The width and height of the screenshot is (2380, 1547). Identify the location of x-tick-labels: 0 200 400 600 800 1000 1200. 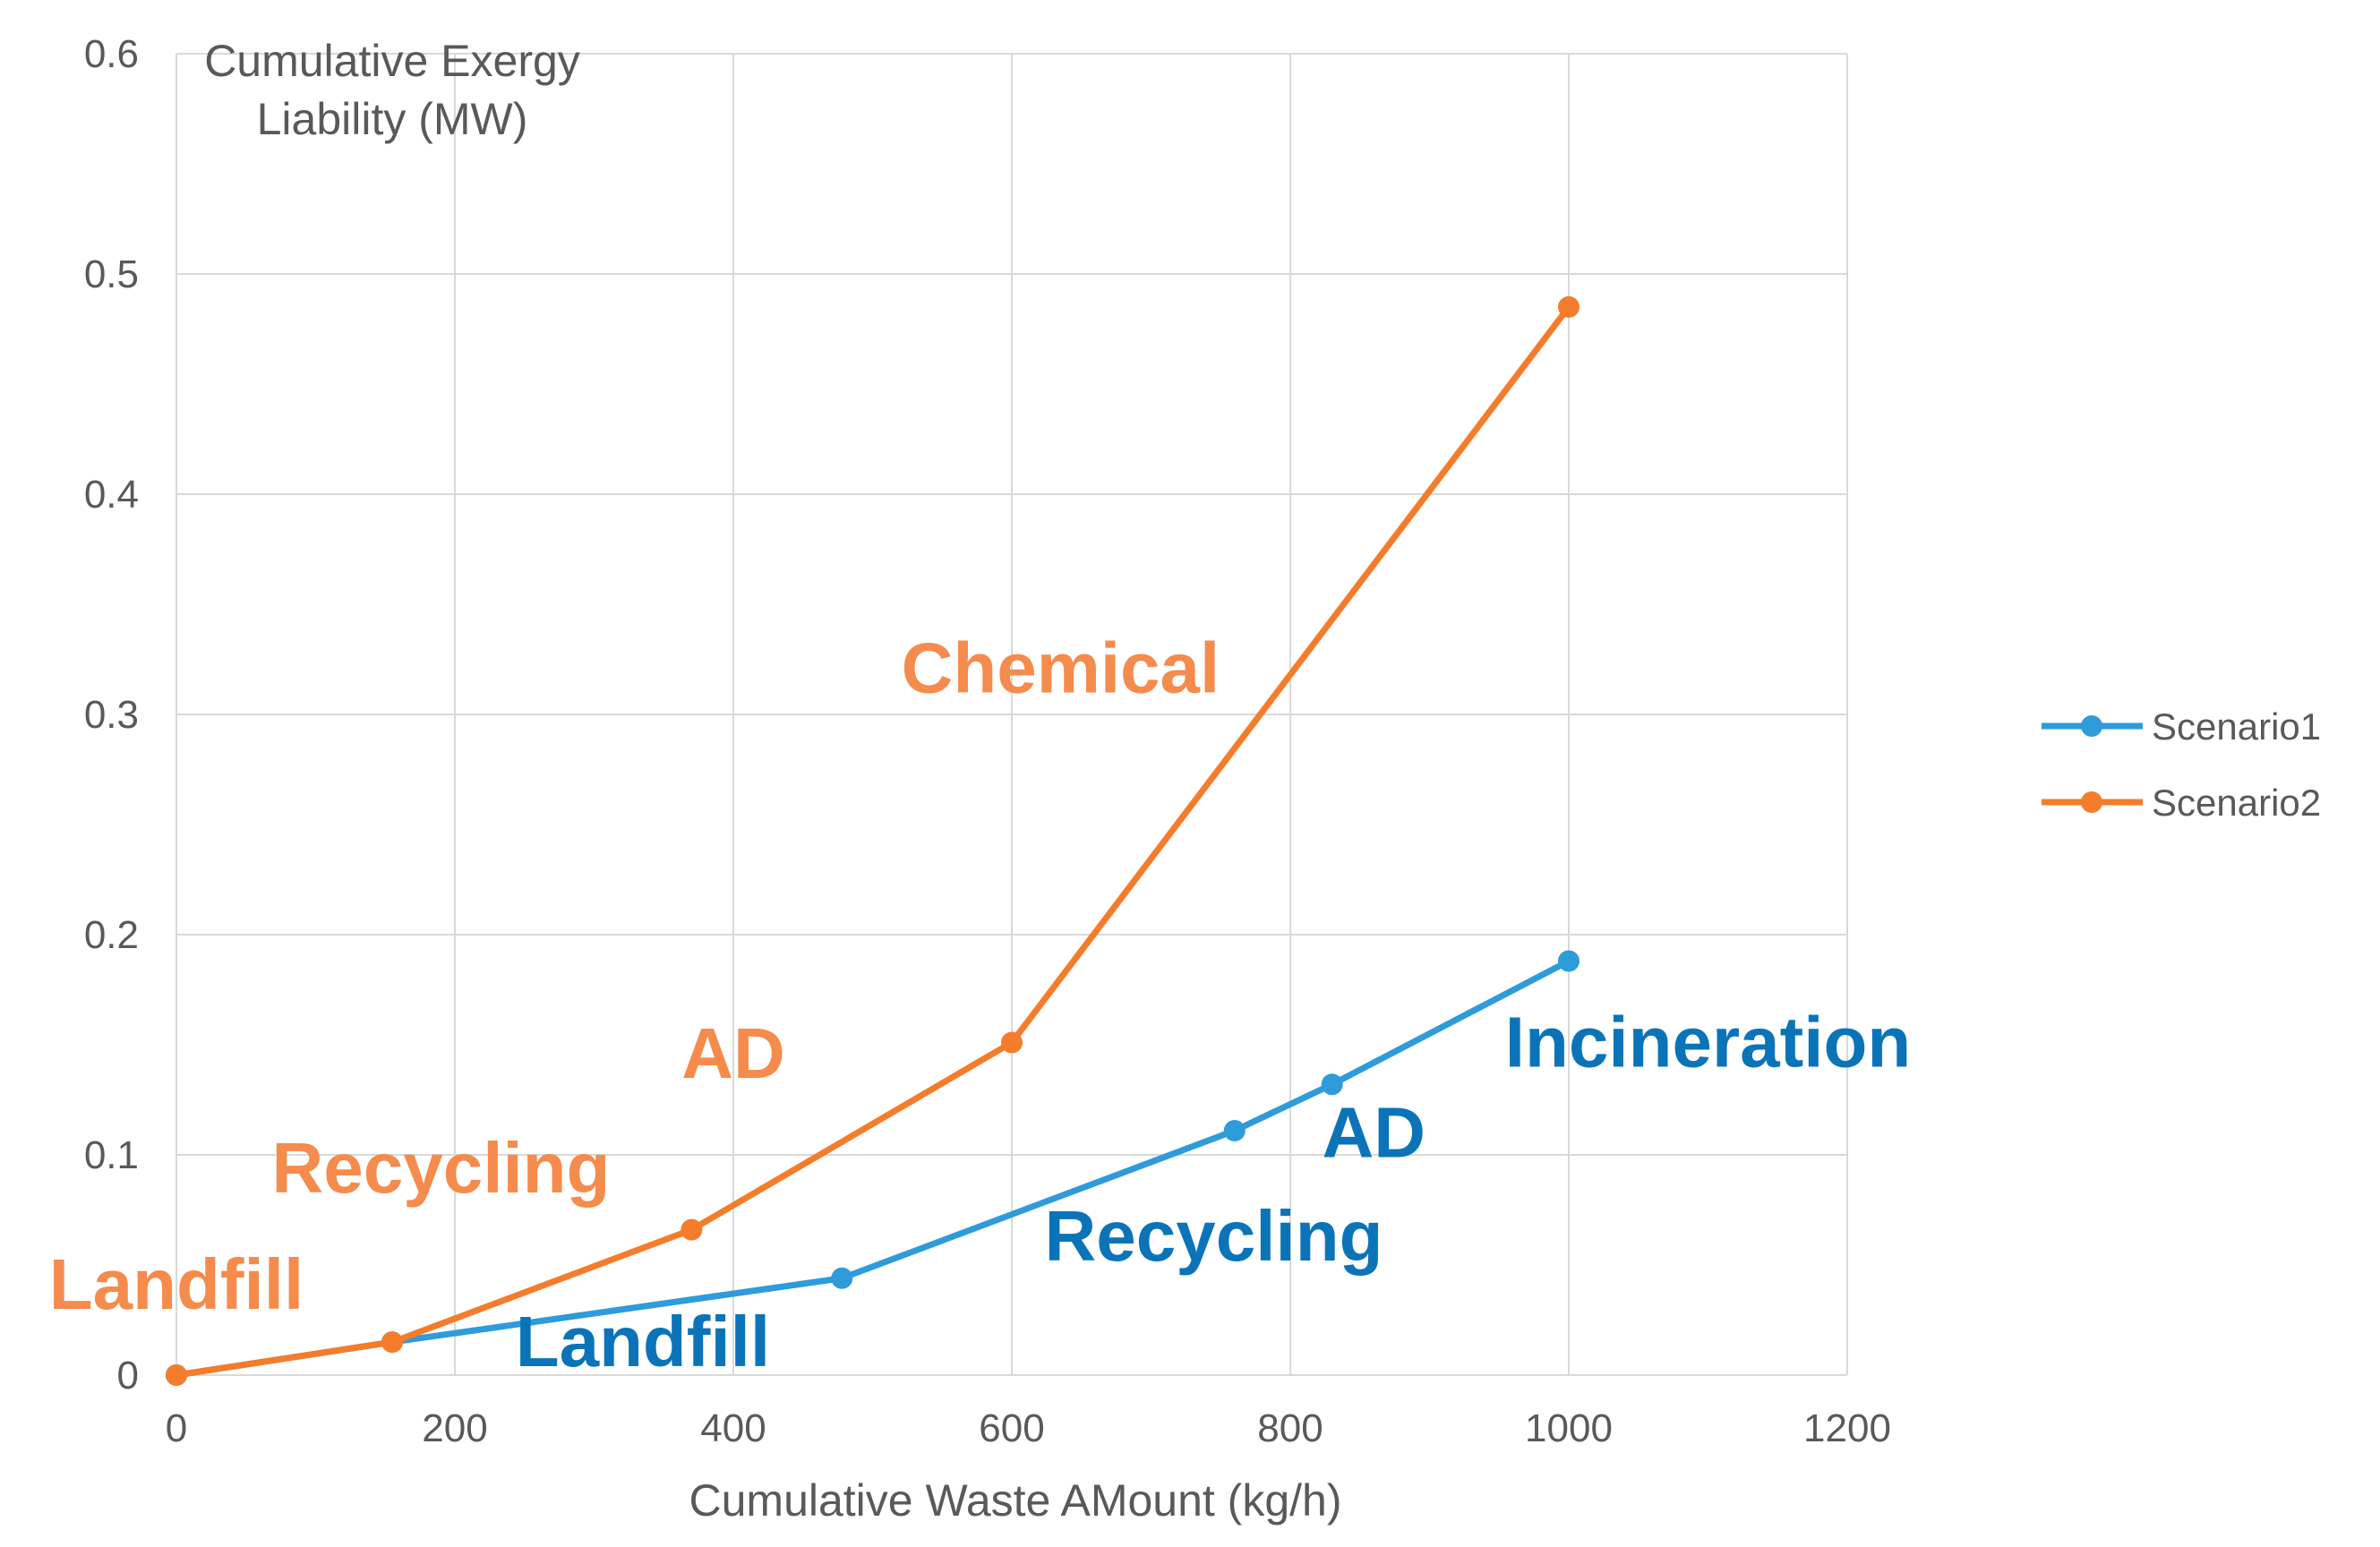
(1028, 1428).